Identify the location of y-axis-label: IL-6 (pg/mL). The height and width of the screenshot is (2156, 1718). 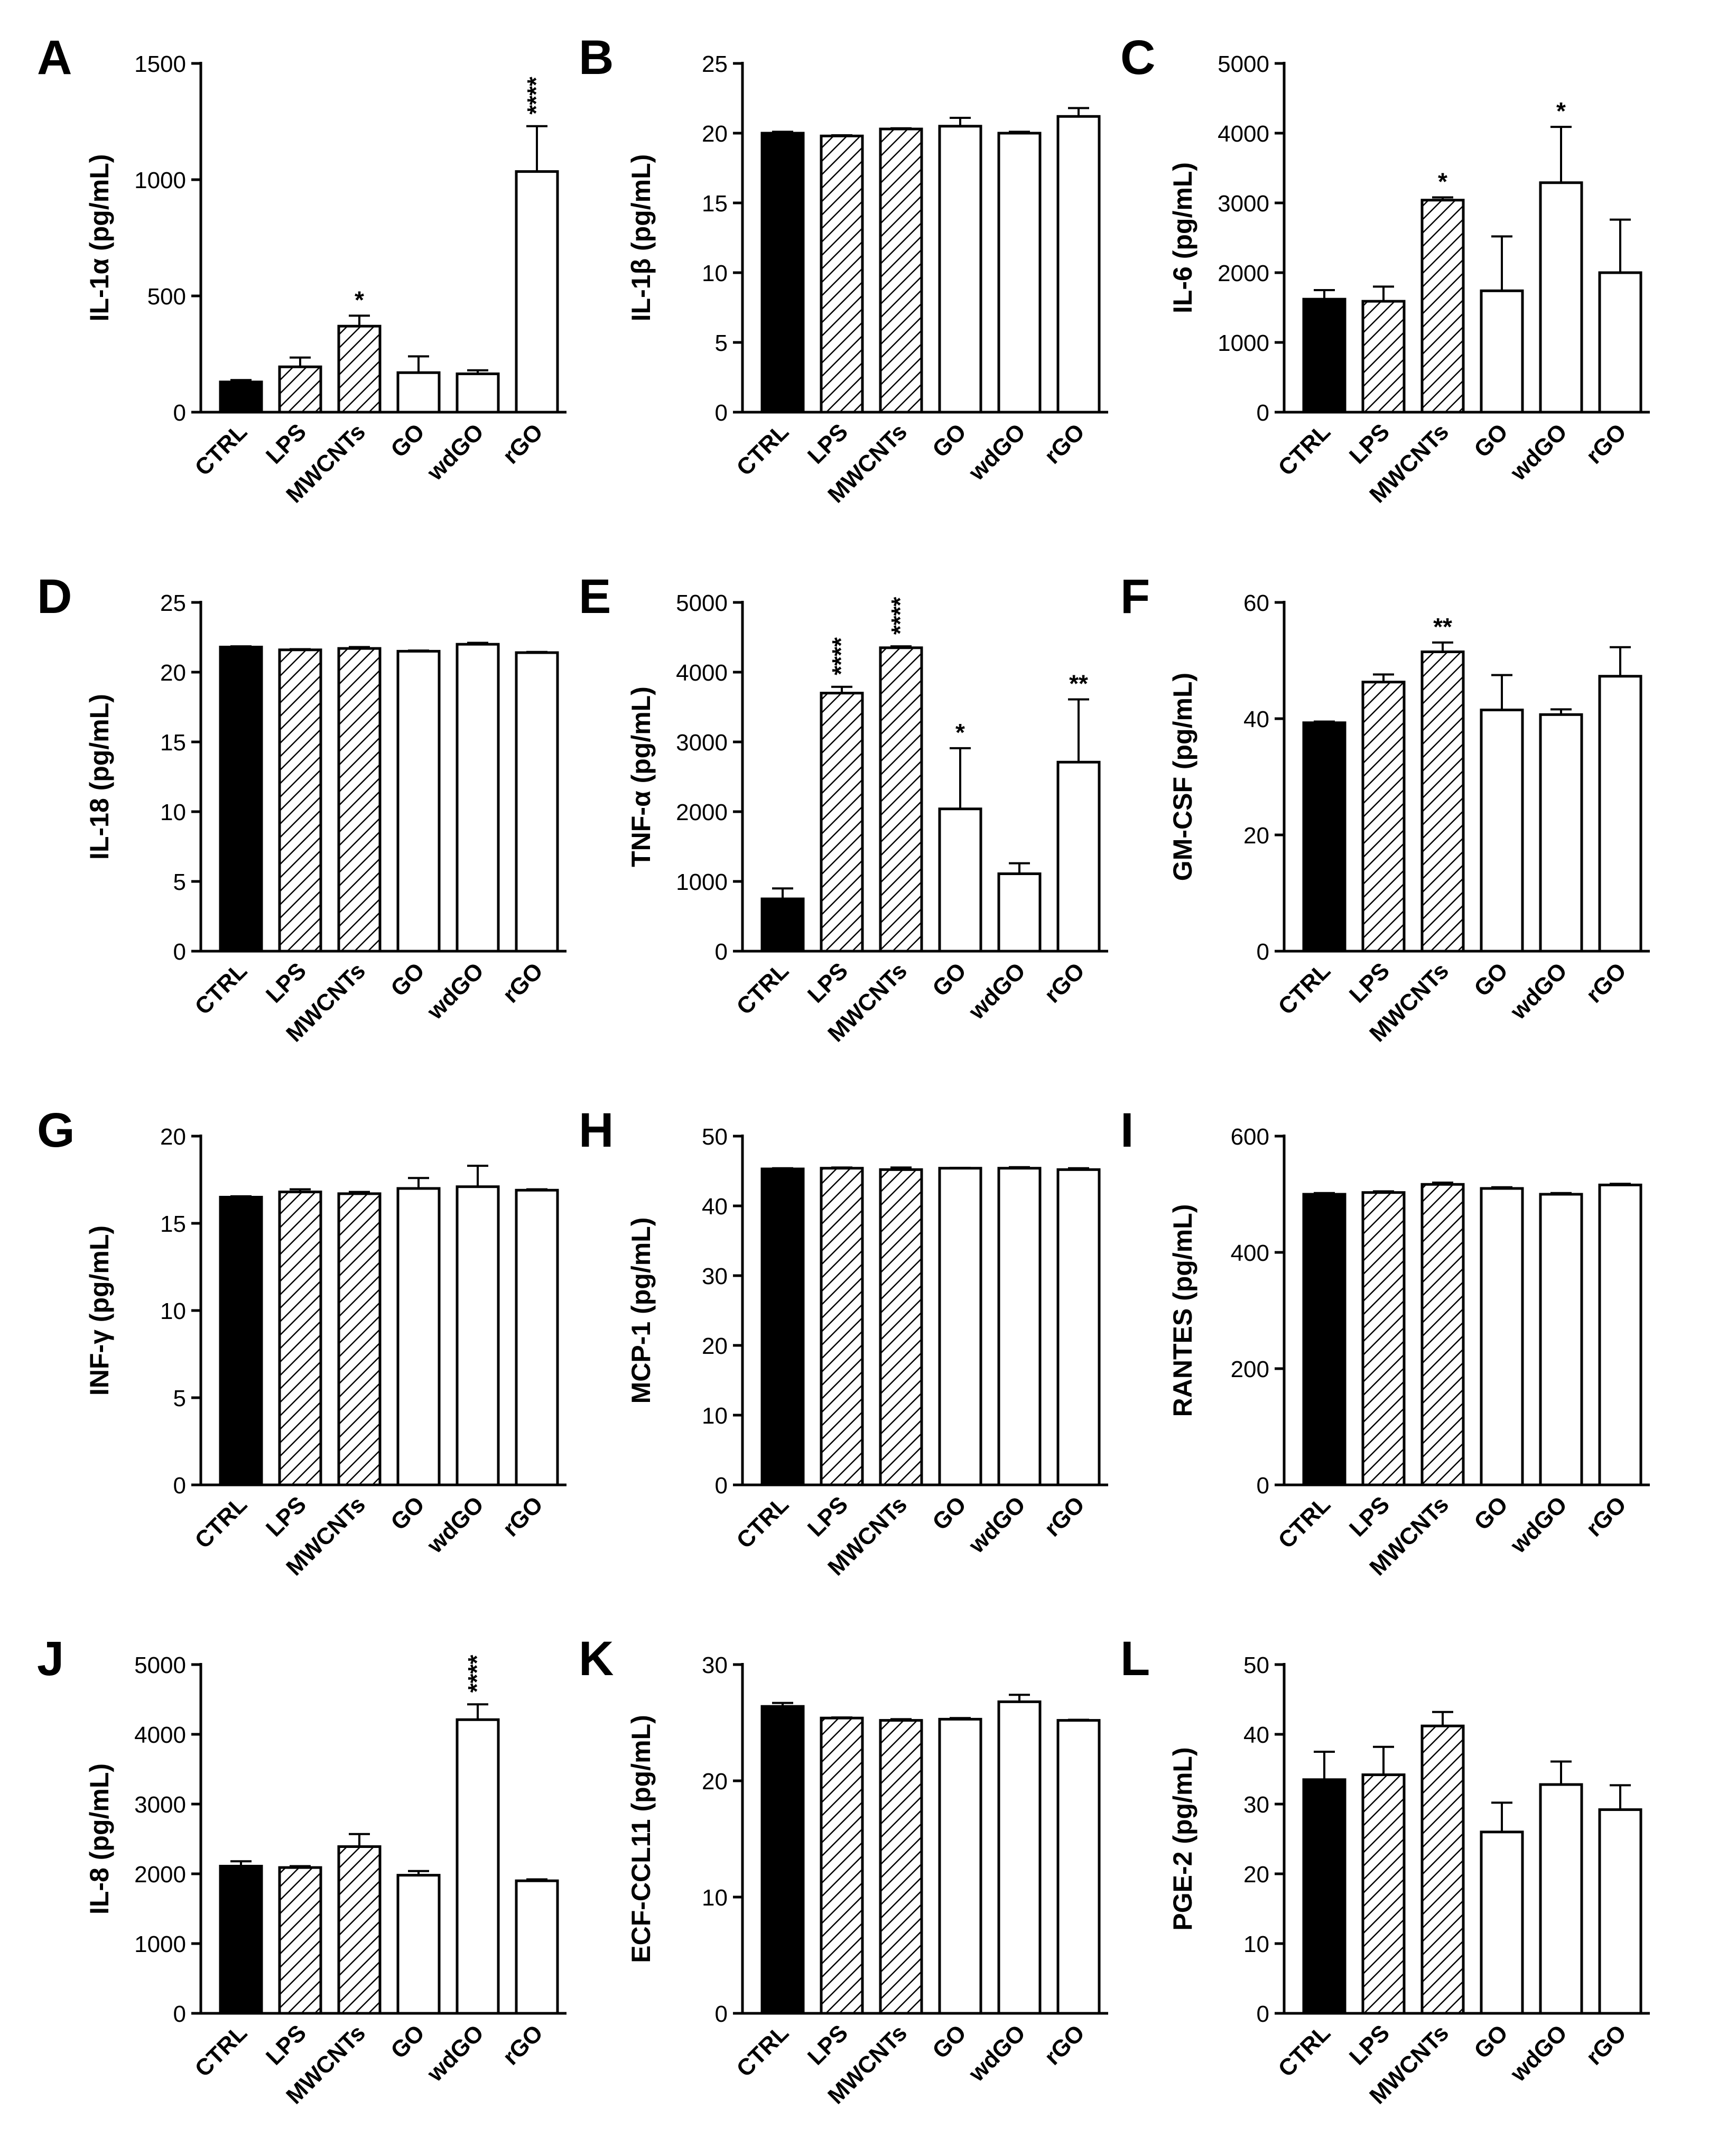
(1182, 237).